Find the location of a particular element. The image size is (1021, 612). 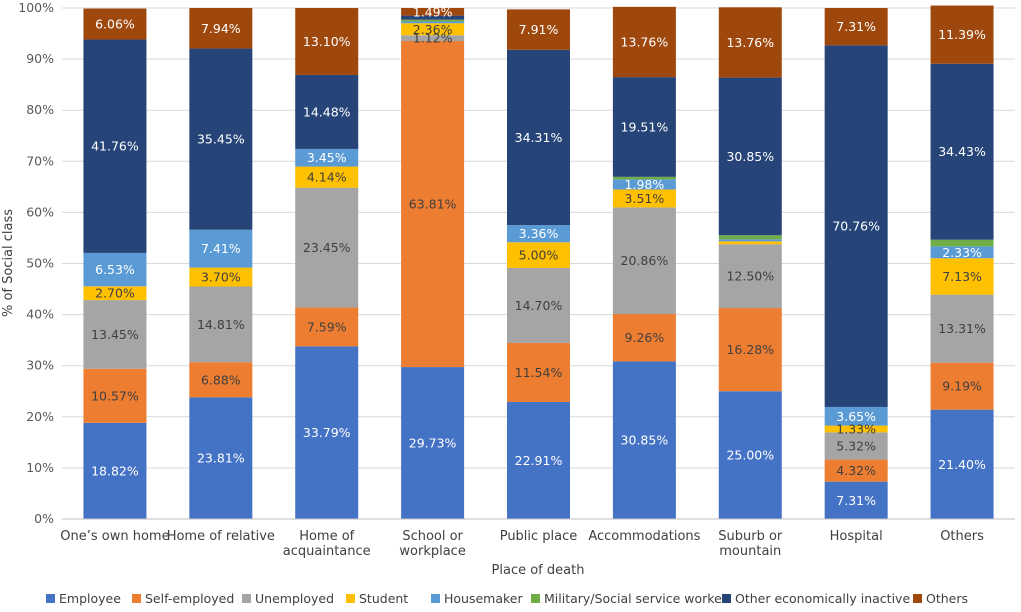

legend-label: Student is located at coordinates (383, 598).